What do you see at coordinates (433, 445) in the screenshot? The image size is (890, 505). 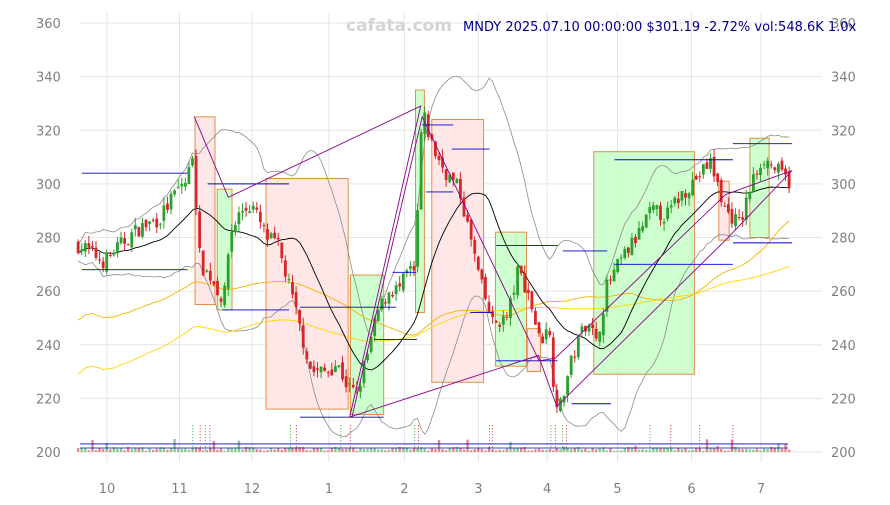 I see `volume-bars` at bounding box center [433, 445].